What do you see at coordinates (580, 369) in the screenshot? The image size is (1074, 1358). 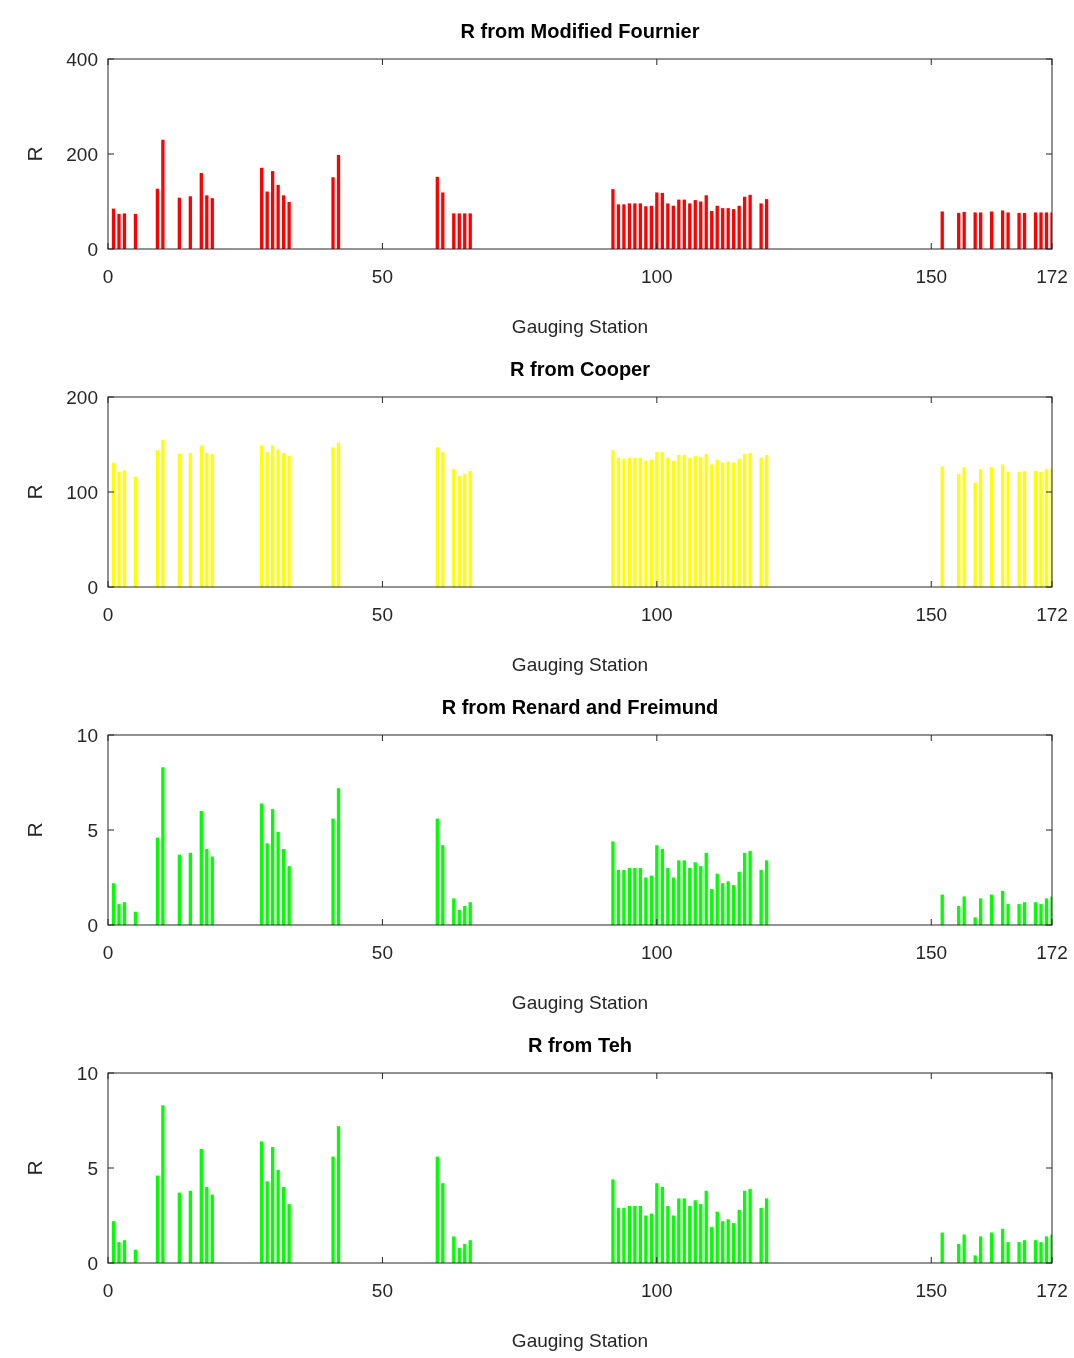 I see `chart-title: R from Cooper` at bounding box center [580, 369].